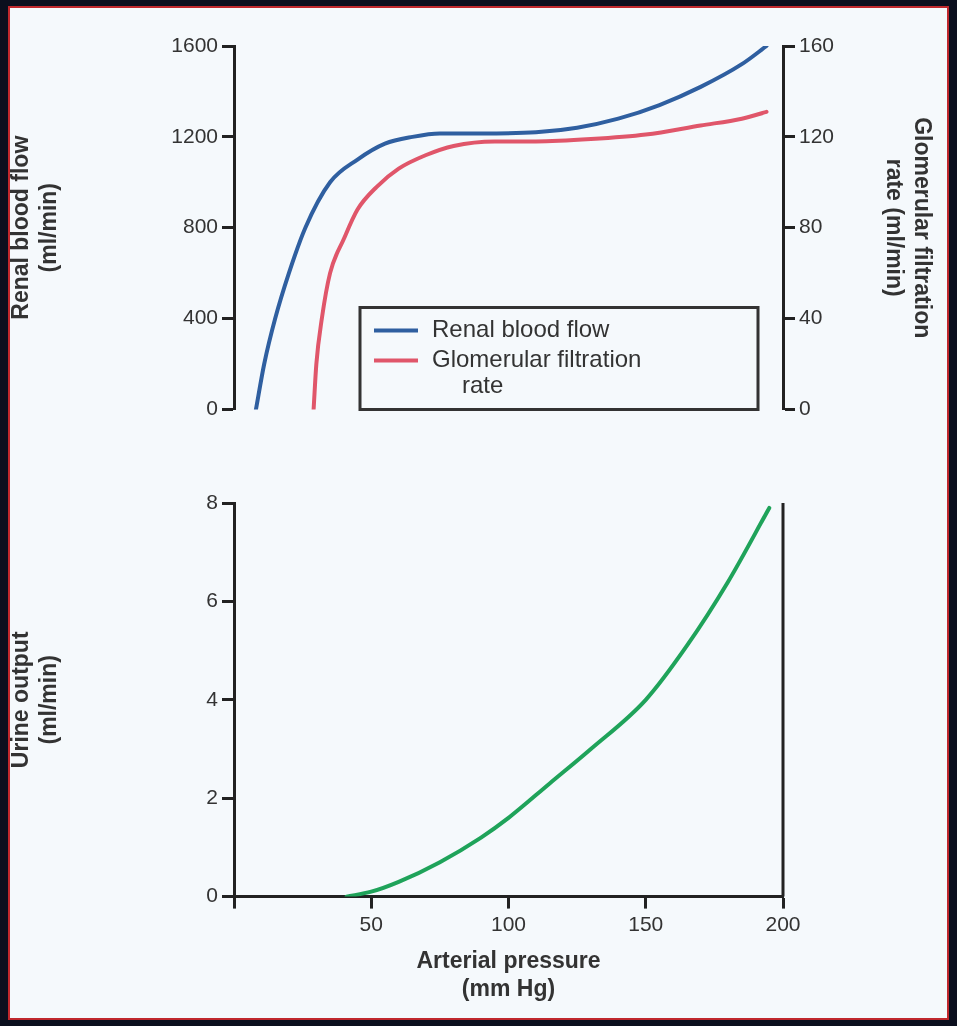 Image resolution: width=957 pixels, height=1026 pixels. I want to click on y2-tick-label: 40, so click(811, 317).